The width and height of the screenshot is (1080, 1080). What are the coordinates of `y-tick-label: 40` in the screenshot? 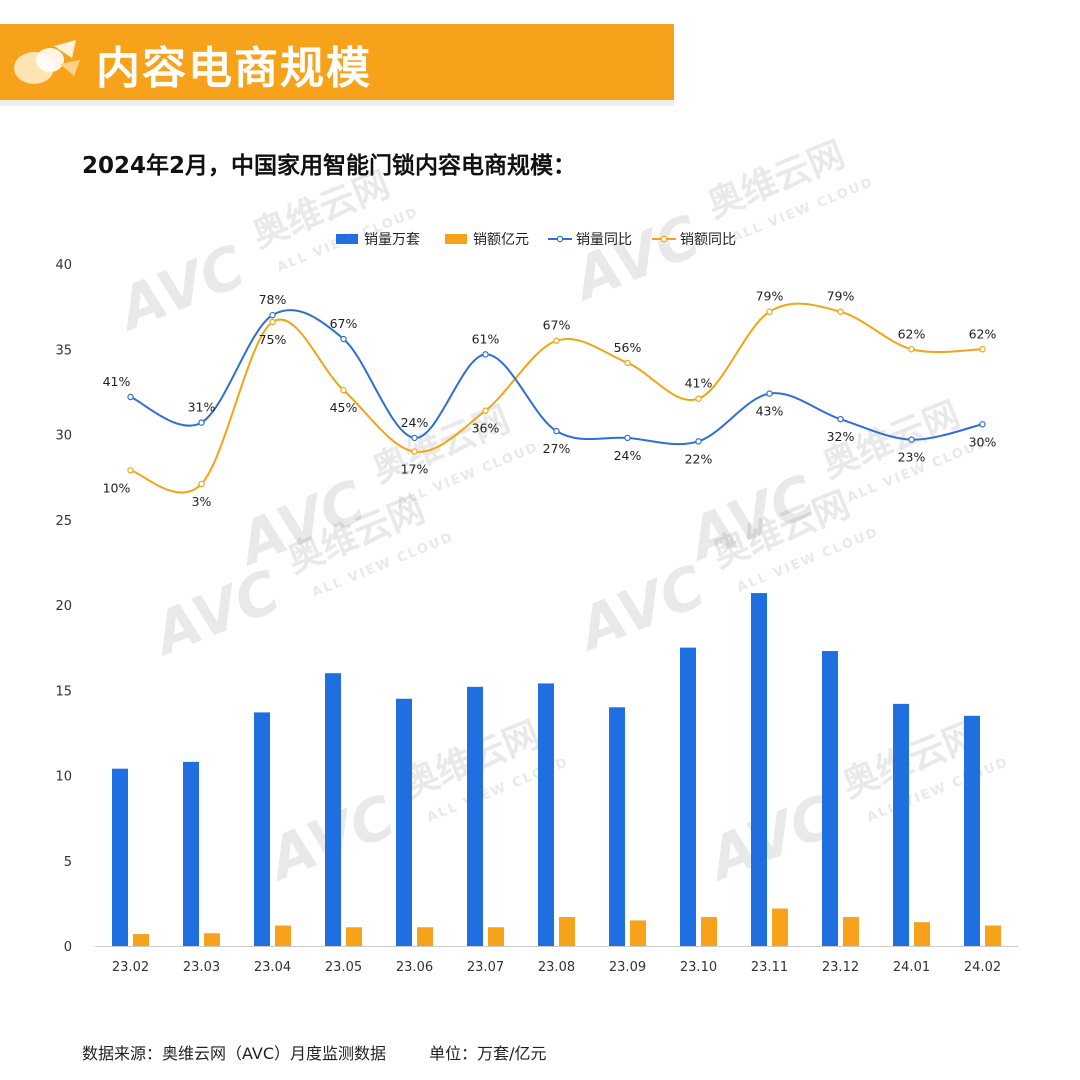 It's located at (63, 265).